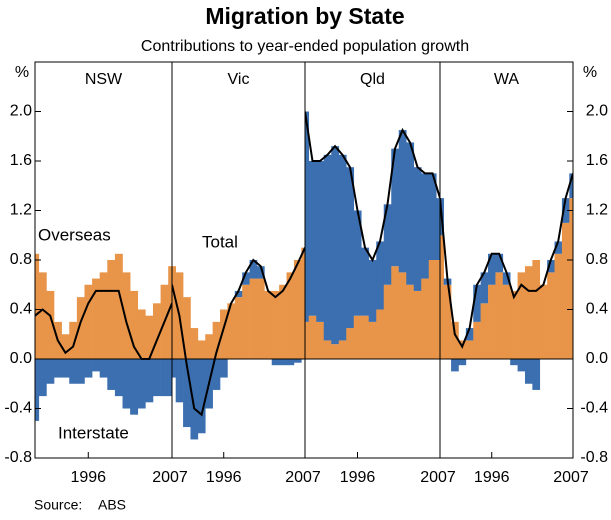  Describe the element at coordinates (372, 79) in the screenshot. I see `panel-title: Qld` at that location.